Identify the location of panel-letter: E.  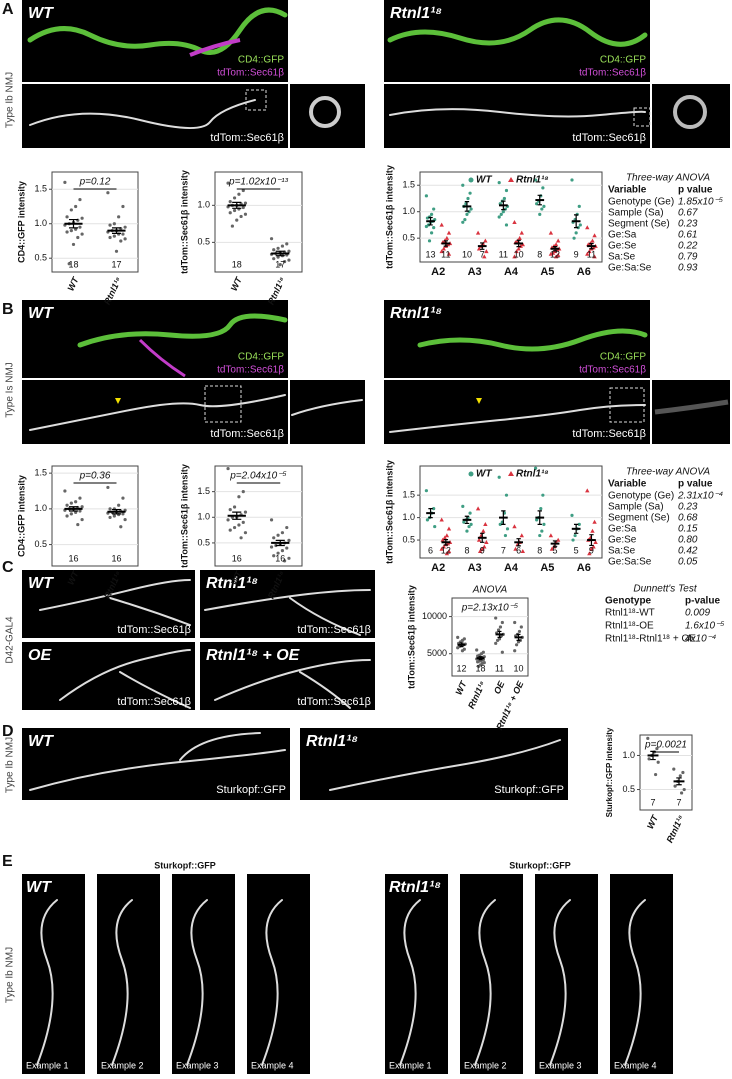
(7, 861).